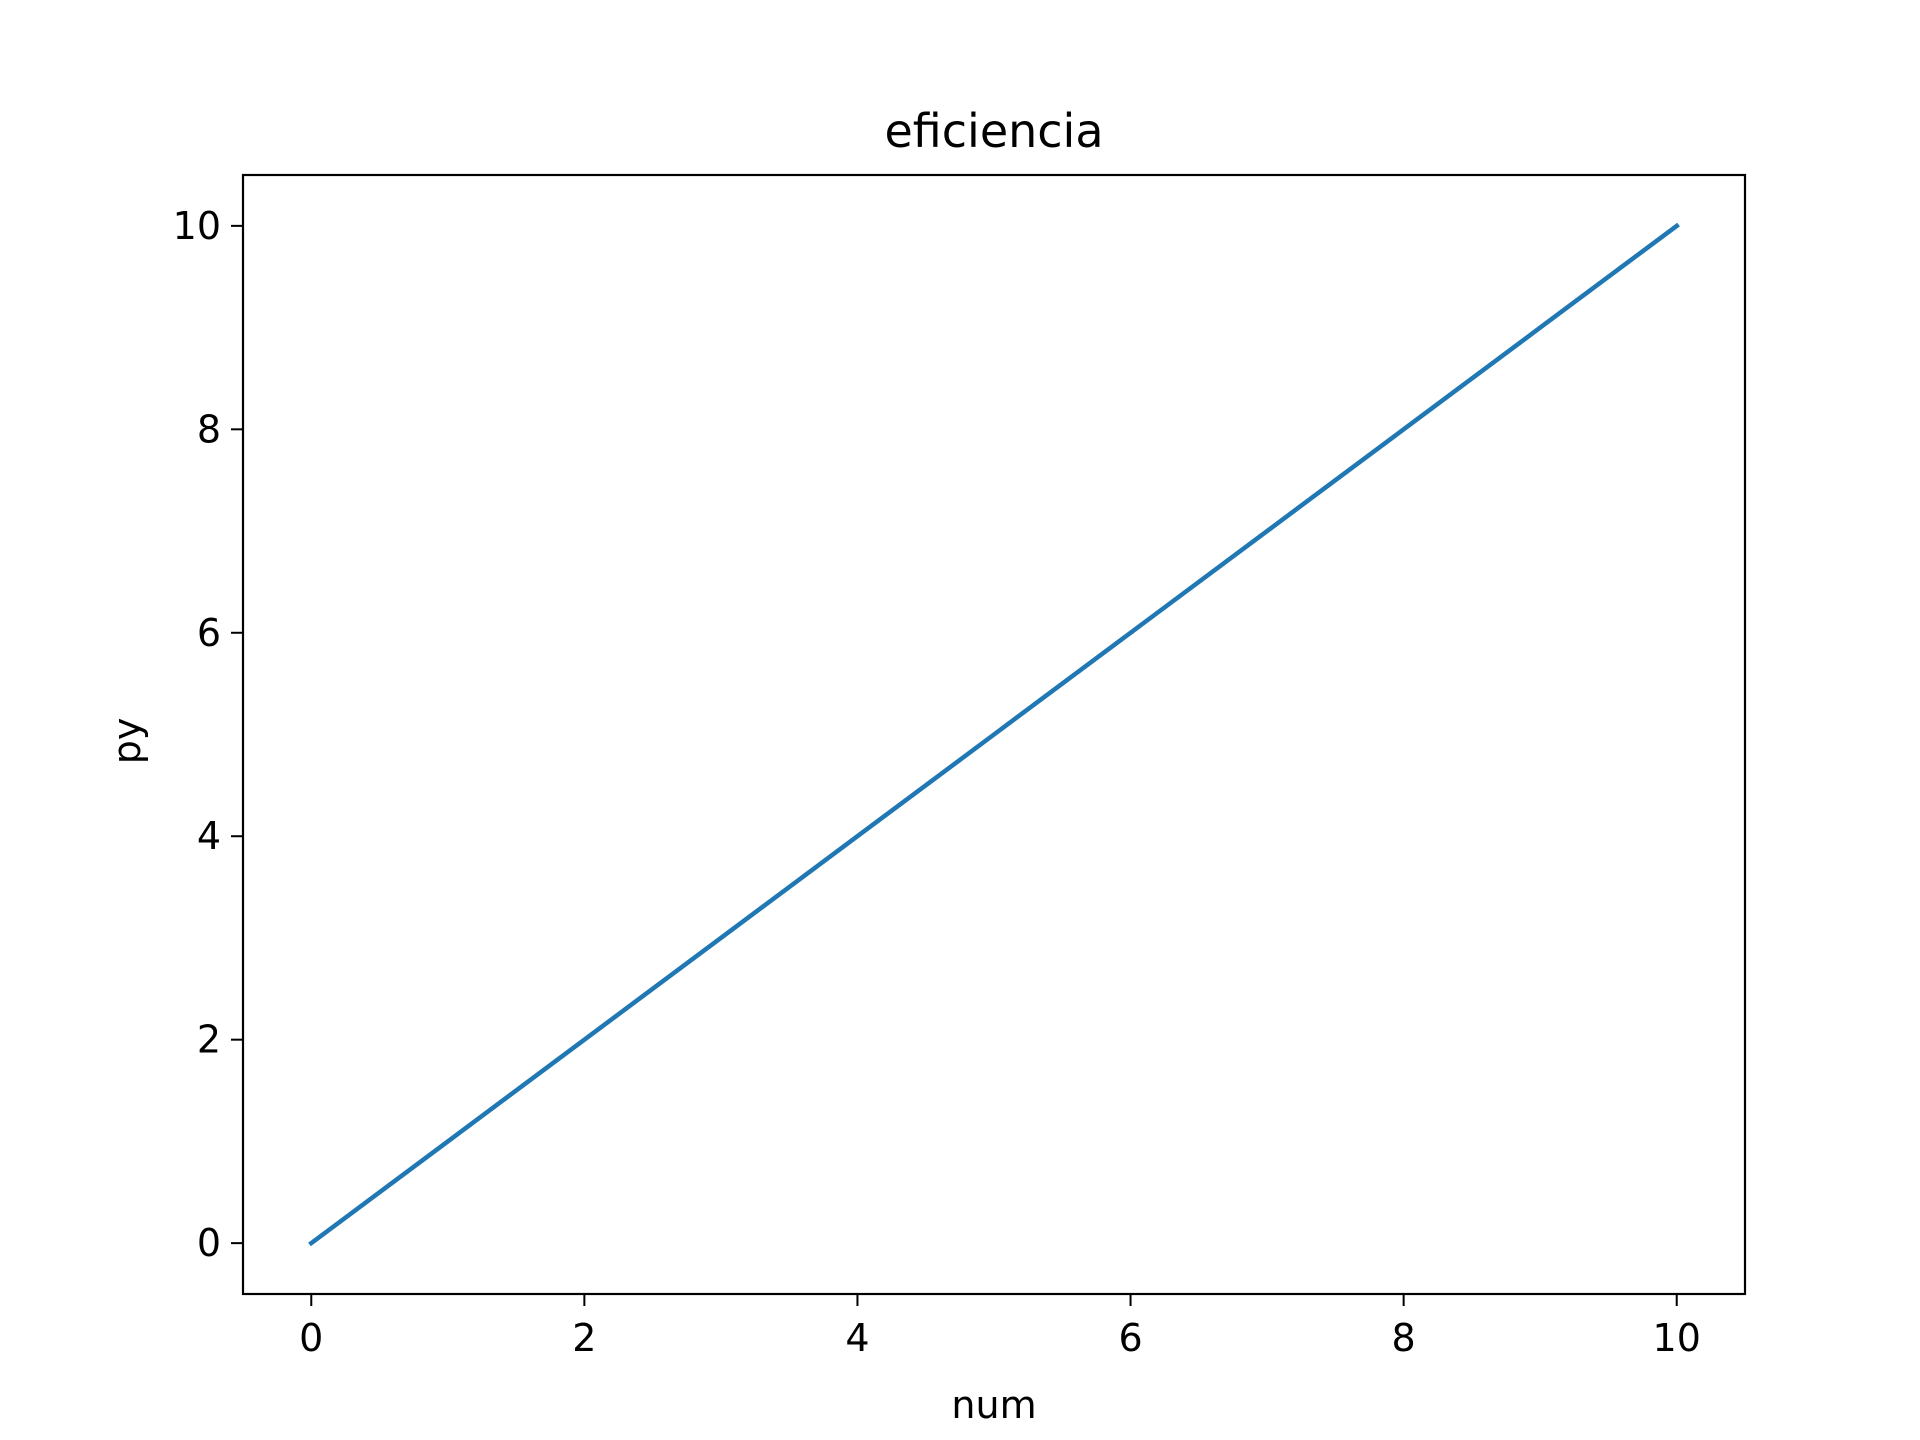  What do you see at coordinates (208, 734) in the screenshot?
I see `y-axis: 0 2 4 6 8 10` at bounding box center [208, 734].